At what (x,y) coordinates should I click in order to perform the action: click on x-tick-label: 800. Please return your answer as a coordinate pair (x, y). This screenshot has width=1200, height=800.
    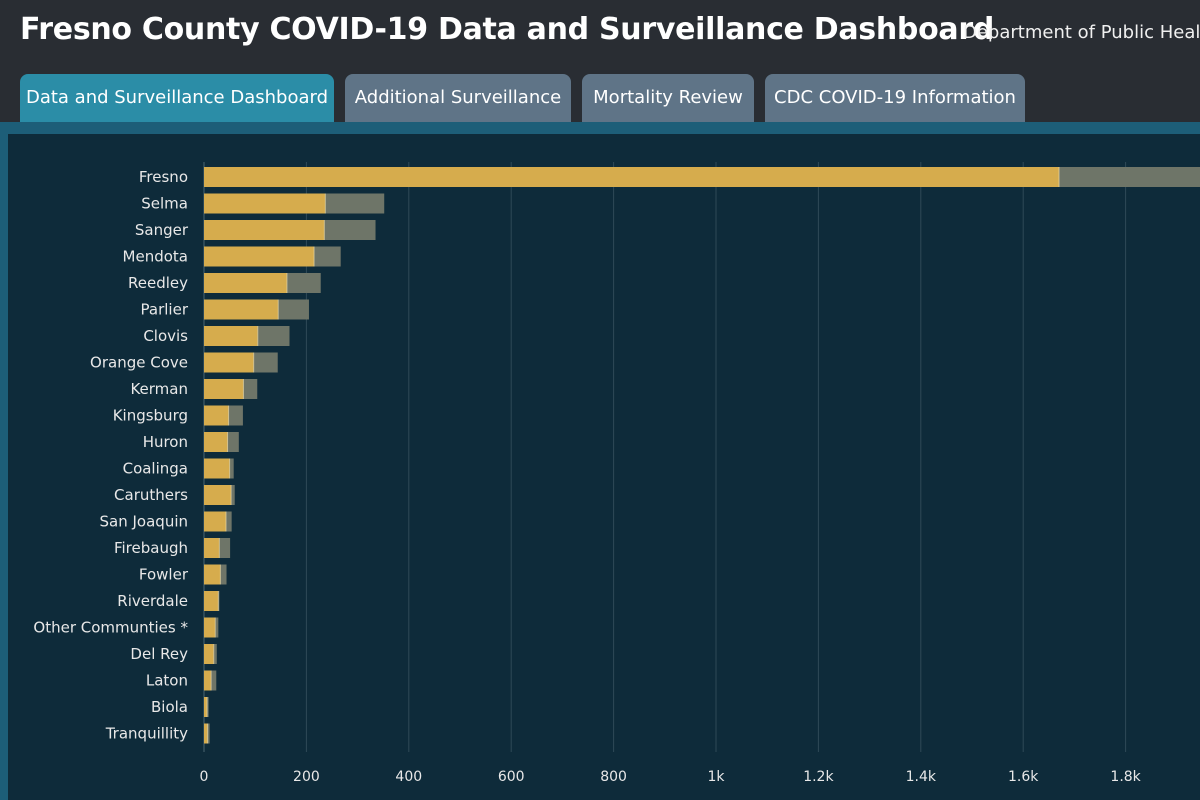
    Looking at the image, I should click on (613, 777).